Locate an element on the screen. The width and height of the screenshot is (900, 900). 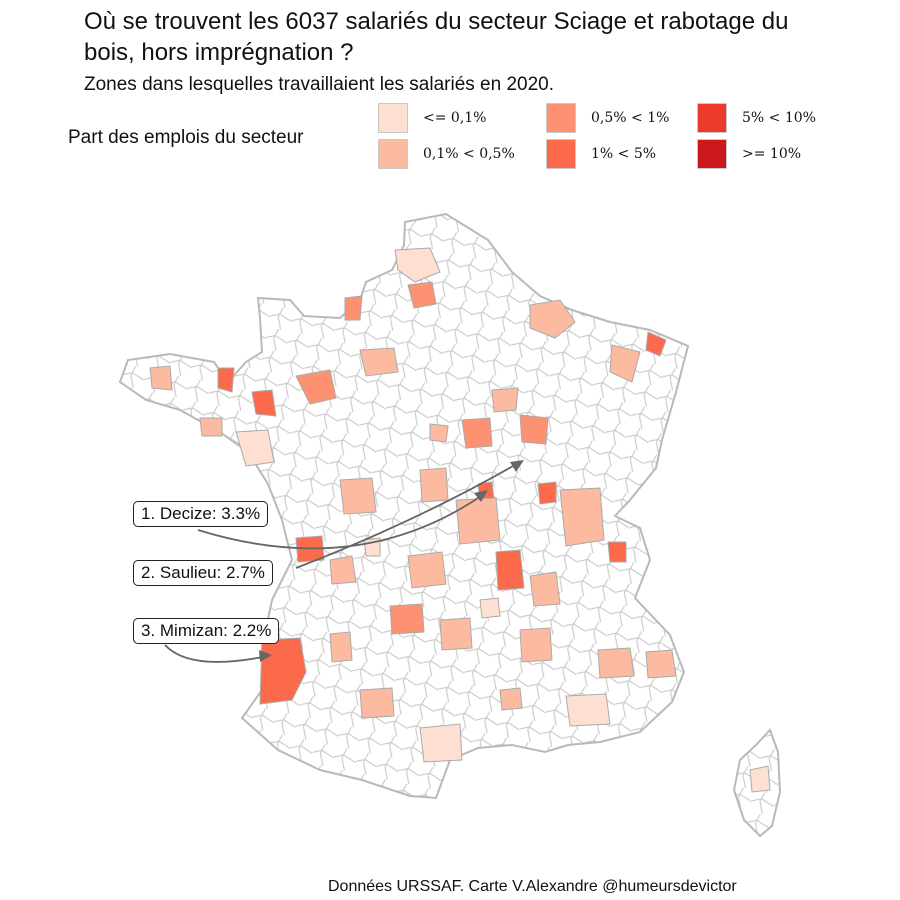
callout-arrows is located at coordinates (342, 562).